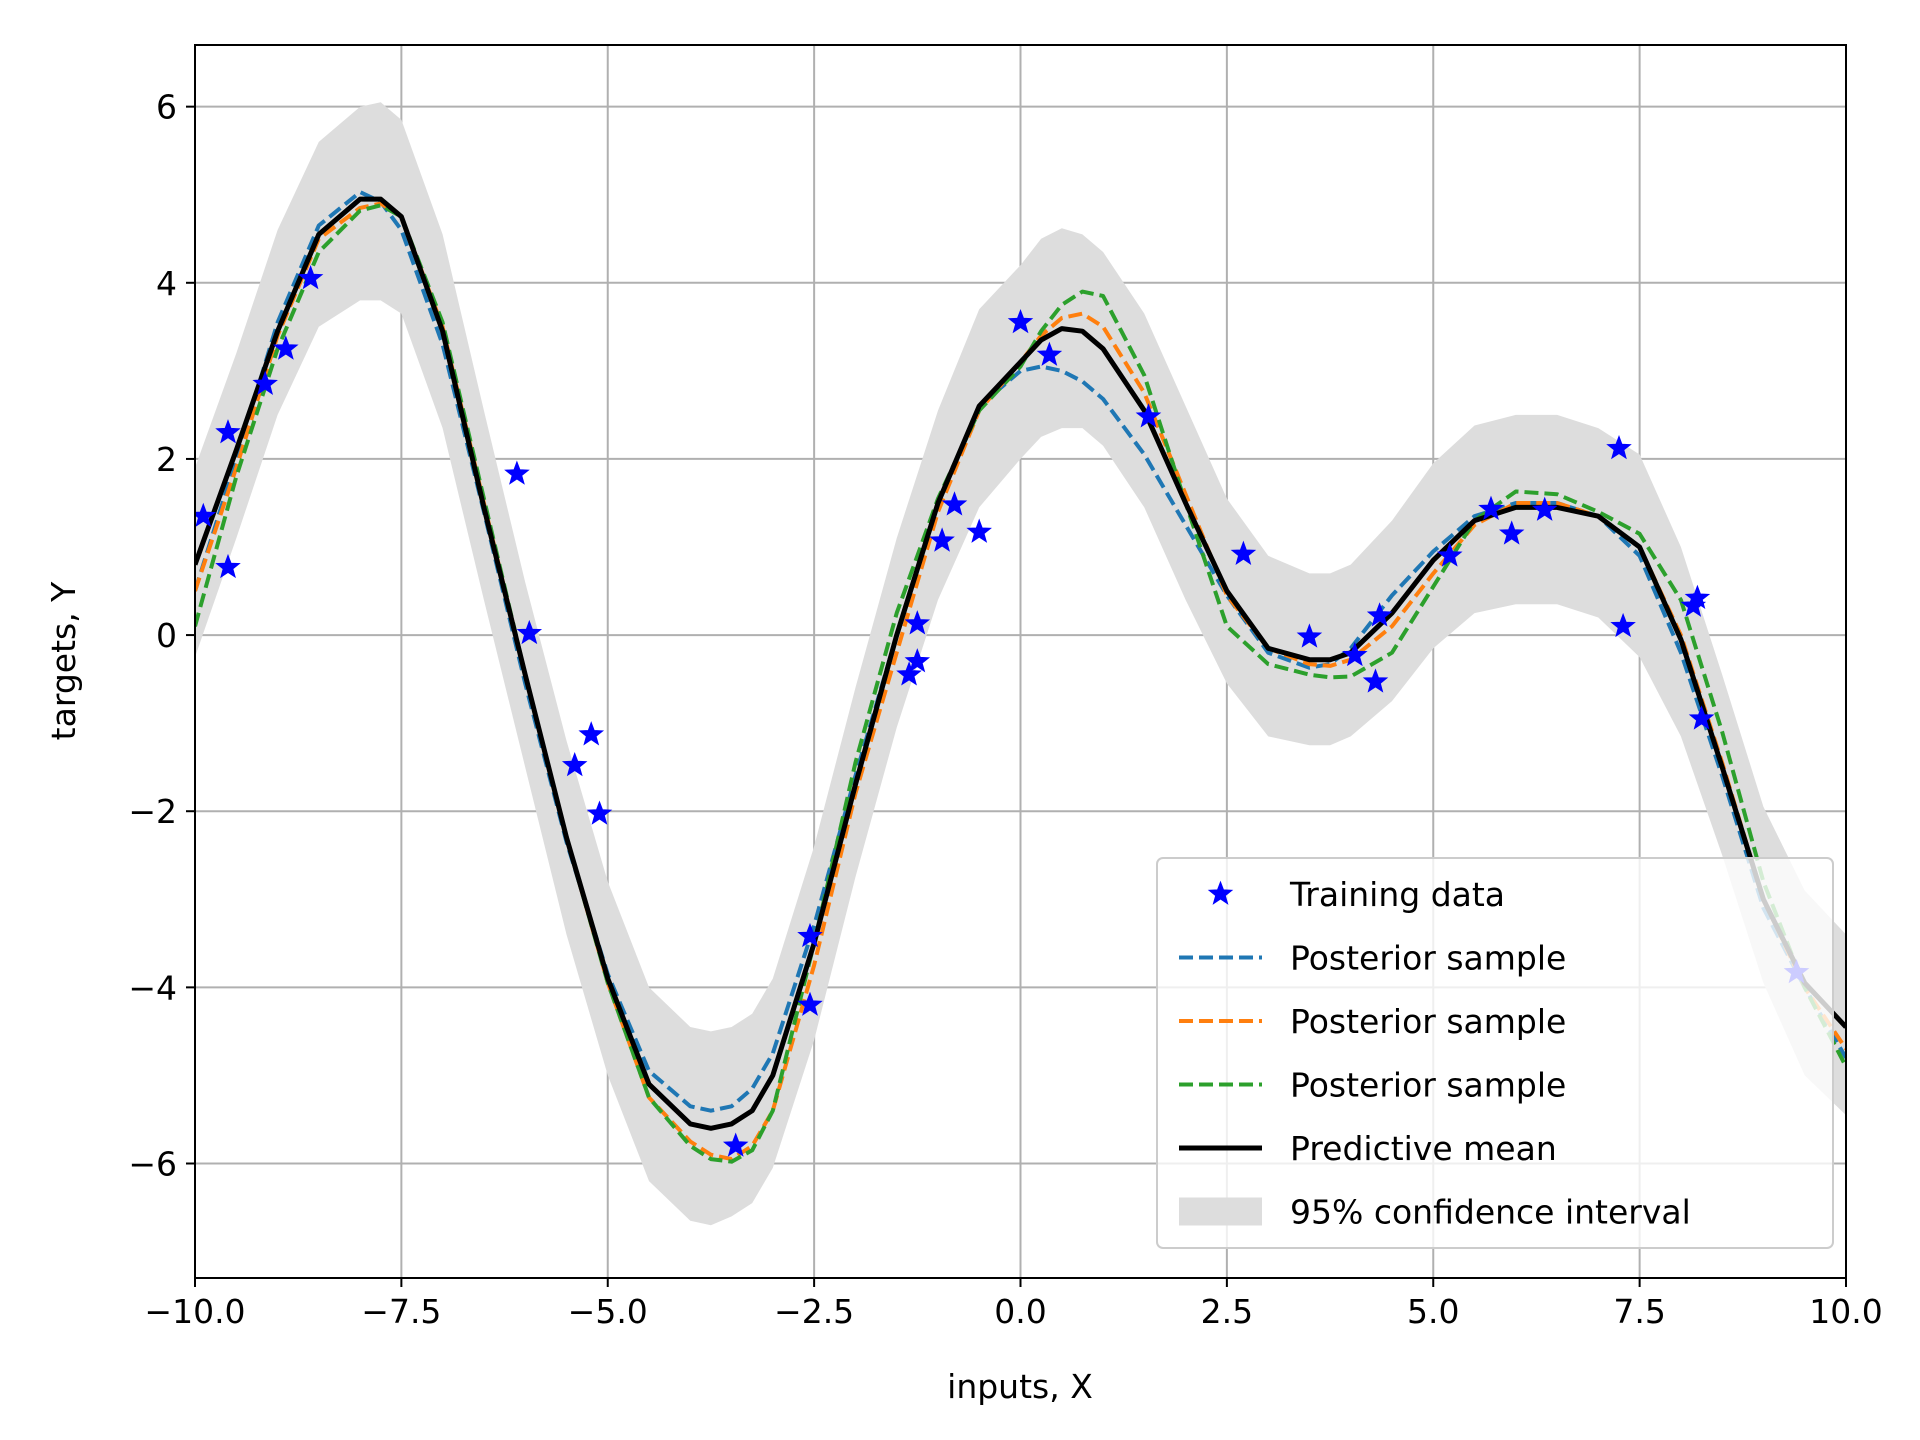 This screenshot has width=1920, height=1440. Describe the element at coordinates (166, 283) in the screenshot. I see `y-tick-label: 4` at that location.